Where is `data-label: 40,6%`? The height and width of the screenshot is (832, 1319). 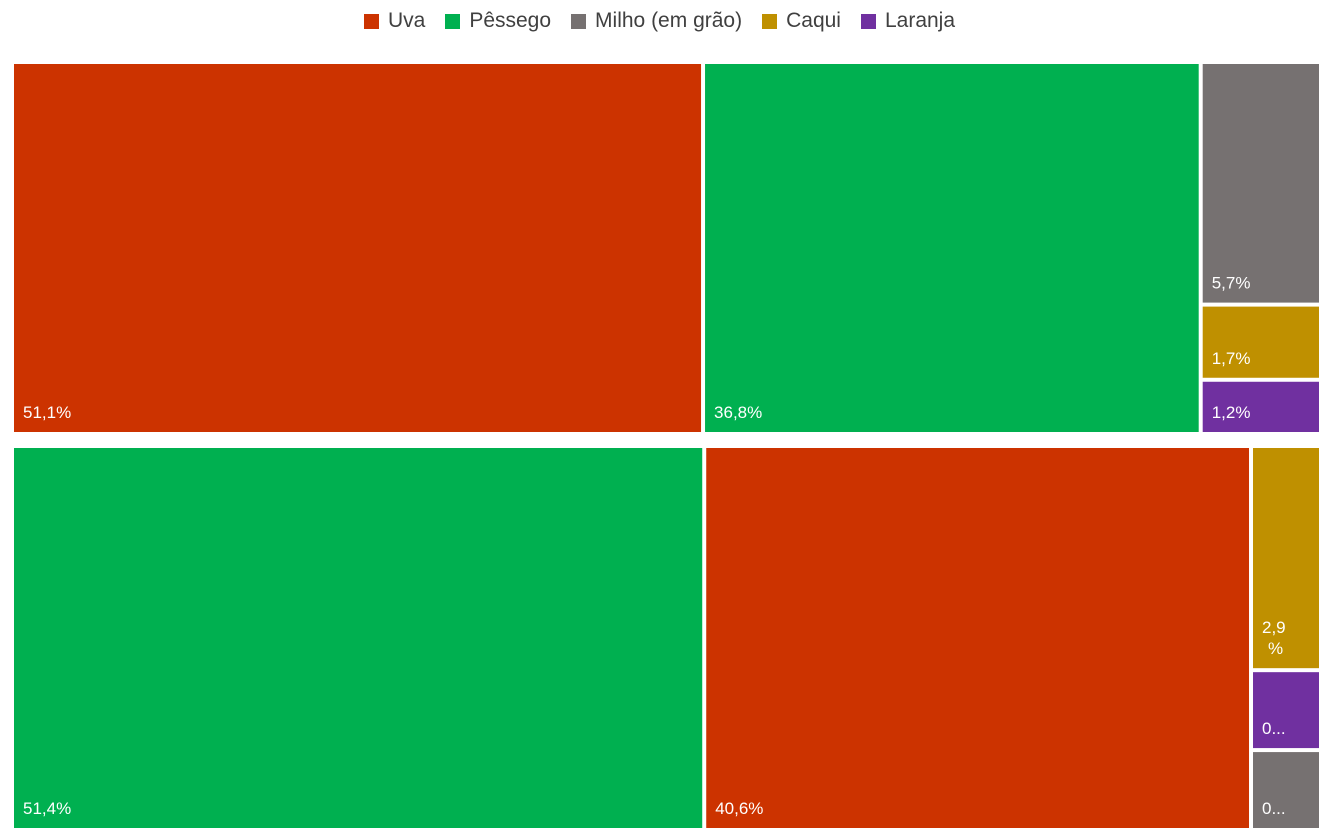
data-label: 40,6% is located at coordinates (739, 808).